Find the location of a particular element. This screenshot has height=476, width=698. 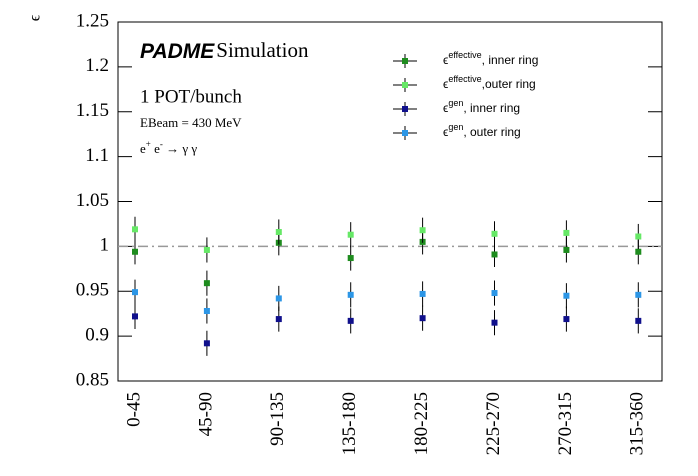

legend-label: ϵgen, inner ring is located at coordinates (481, 106).